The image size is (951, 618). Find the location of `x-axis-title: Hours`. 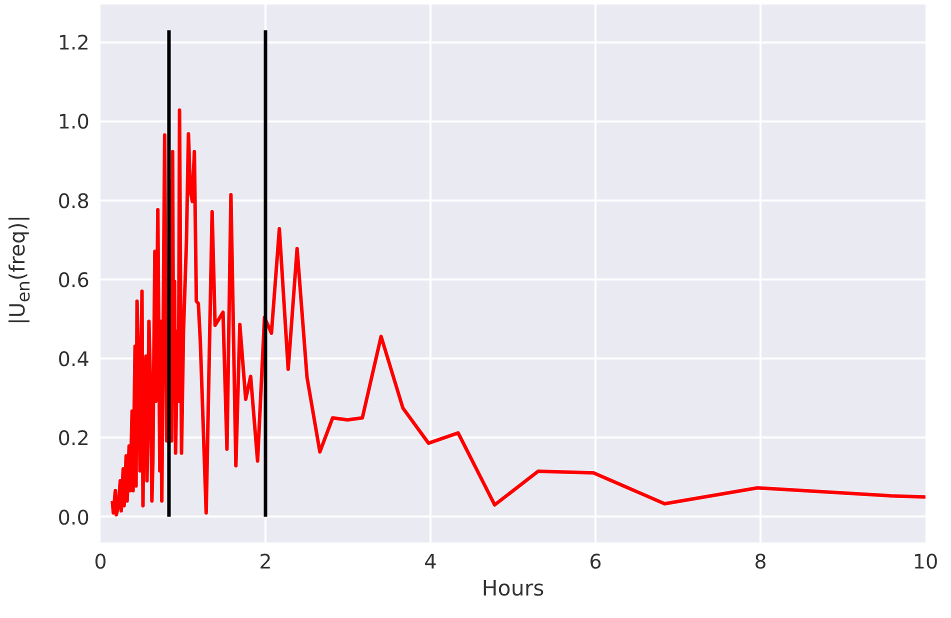

x-axis-title: Hours is located at coordinates (513, 589).